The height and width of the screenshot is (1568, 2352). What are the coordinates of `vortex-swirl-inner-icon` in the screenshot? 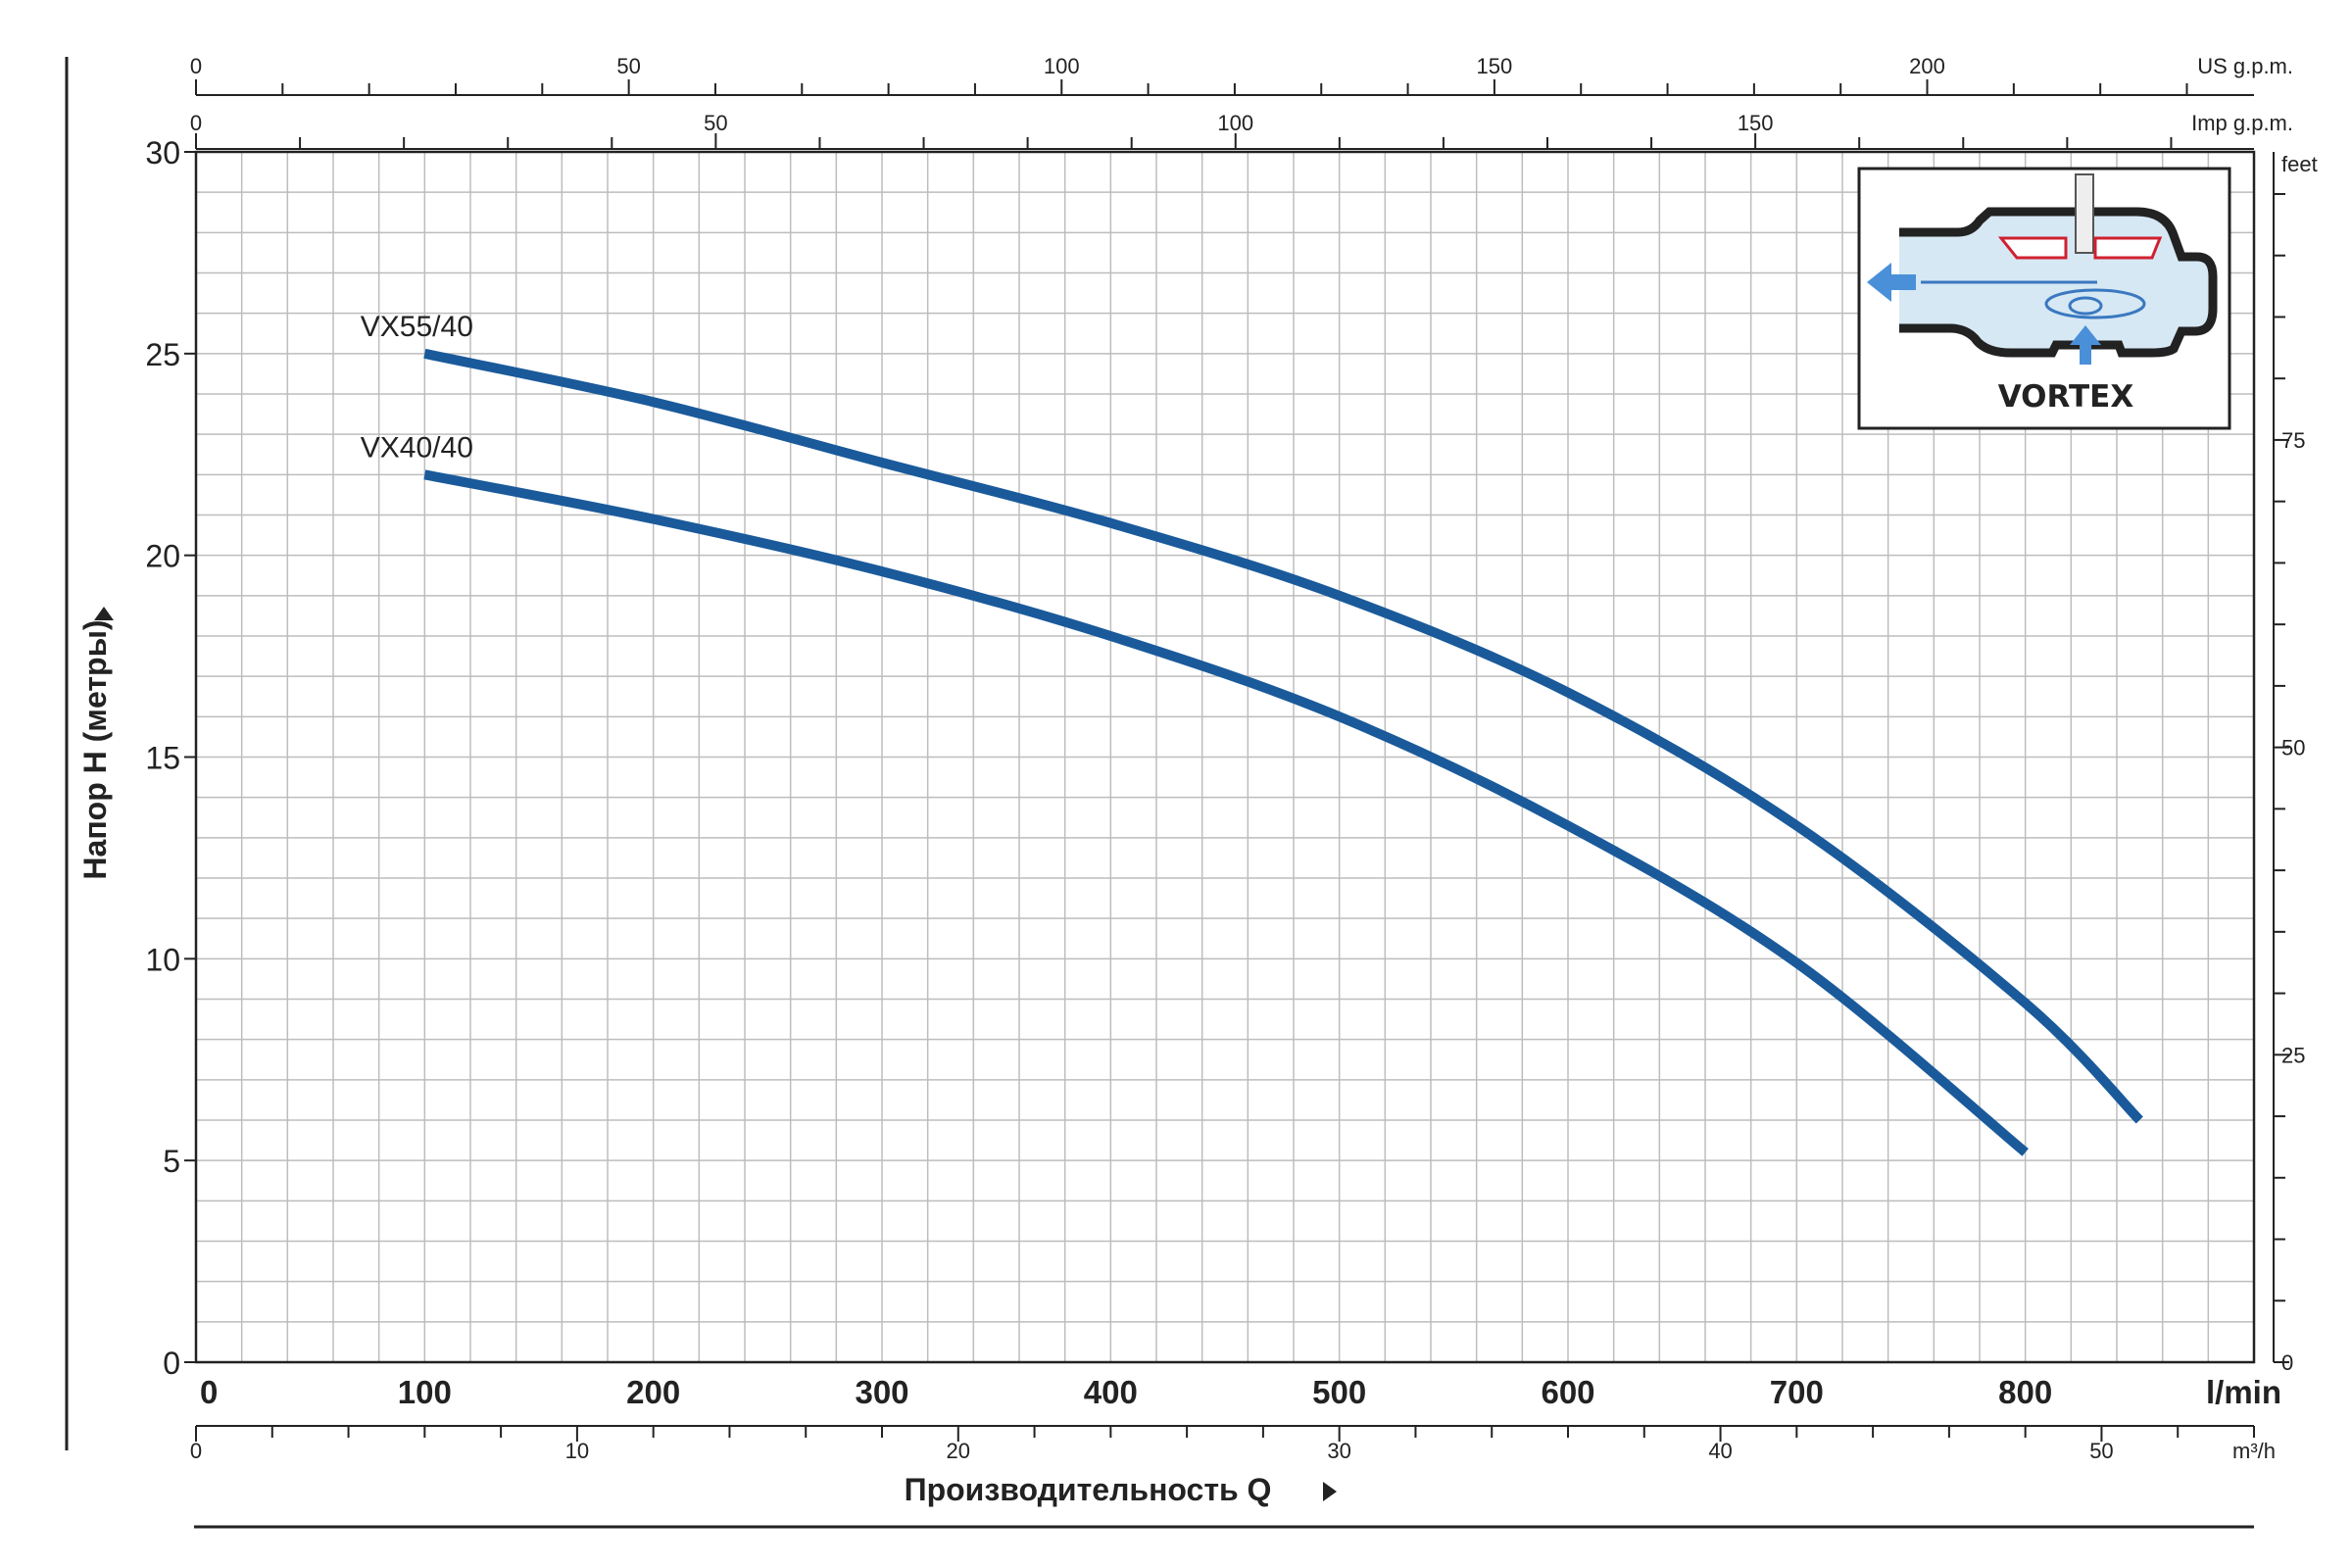 It's located at (2085, 306).